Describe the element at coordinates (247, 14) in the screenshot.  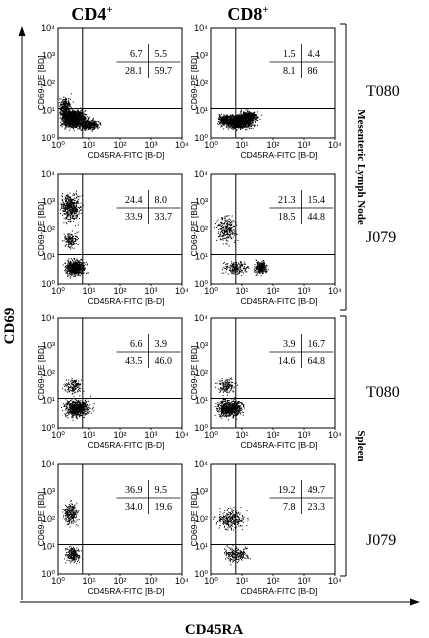
I see `column-header-cd8: CD8+` at that location.